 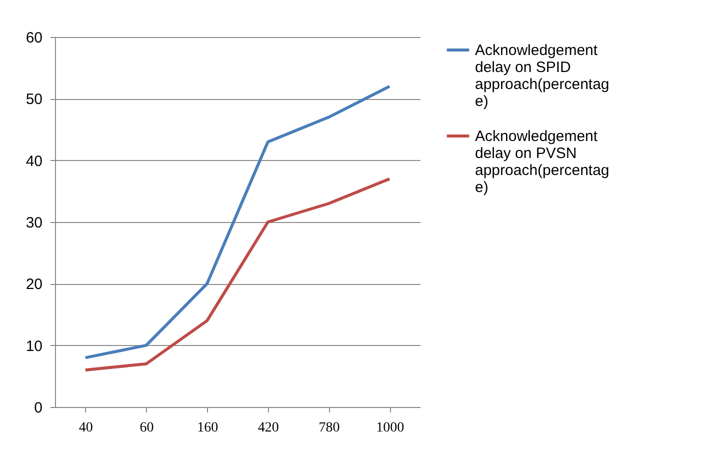 I want to click on legend-label: Acknowledgement delay on PVSN approach(percentage), so click(x=542, y=162).